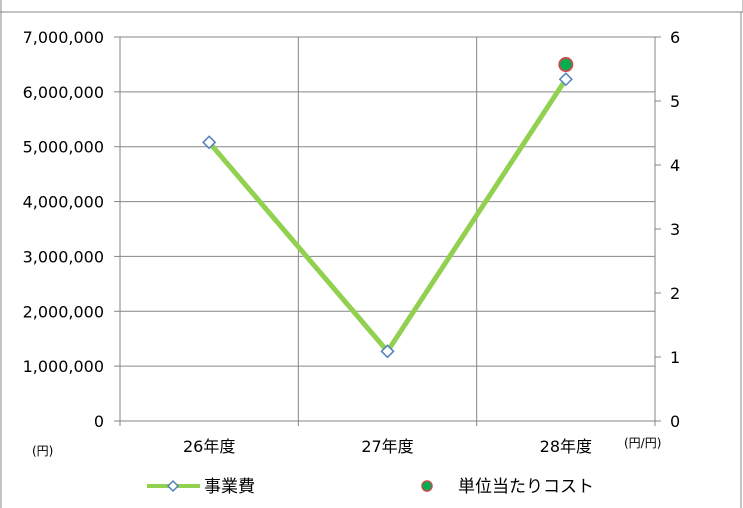 Image resolution: width=743 pixels, height=508 pixels. I want to click on legend-circle-marker, so click(427, 486).